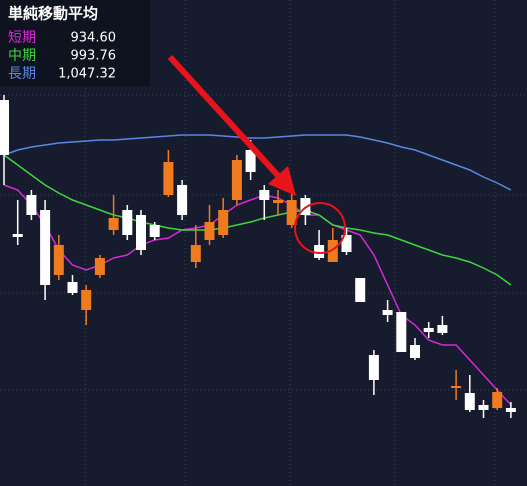 This screenshot has width=527, height=486. I want to click on legend: 単純移動平均 短期 934.60 中期 993.76 長期 1,047.32, so click(75, 43).